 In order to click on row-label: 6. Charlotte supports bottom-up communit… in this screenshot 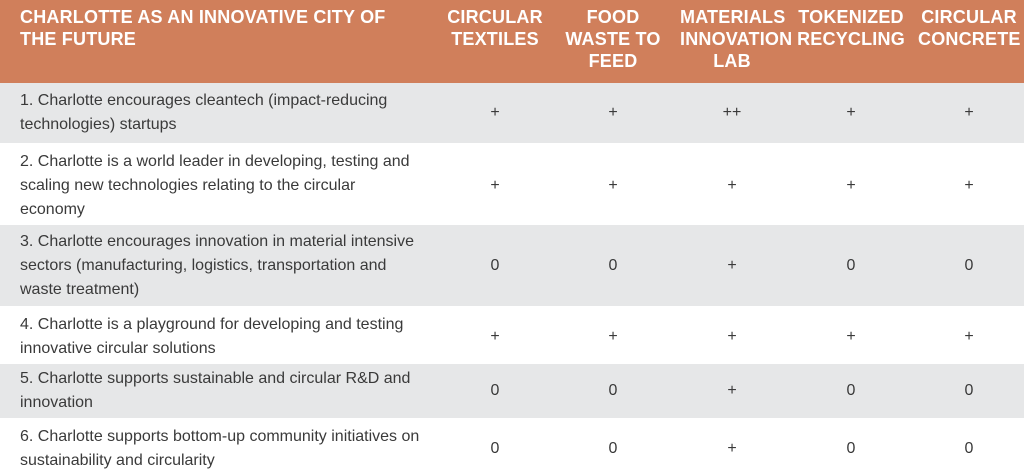, I will do `click(220, 448)`.